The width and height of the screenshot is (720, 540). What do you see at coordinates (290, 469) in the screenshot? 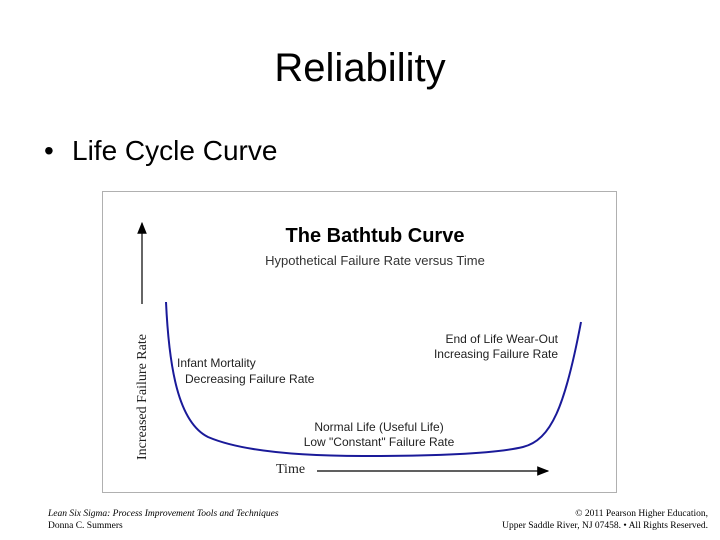
I see `x-axis-label: Time` at bounding box center [290, 469].